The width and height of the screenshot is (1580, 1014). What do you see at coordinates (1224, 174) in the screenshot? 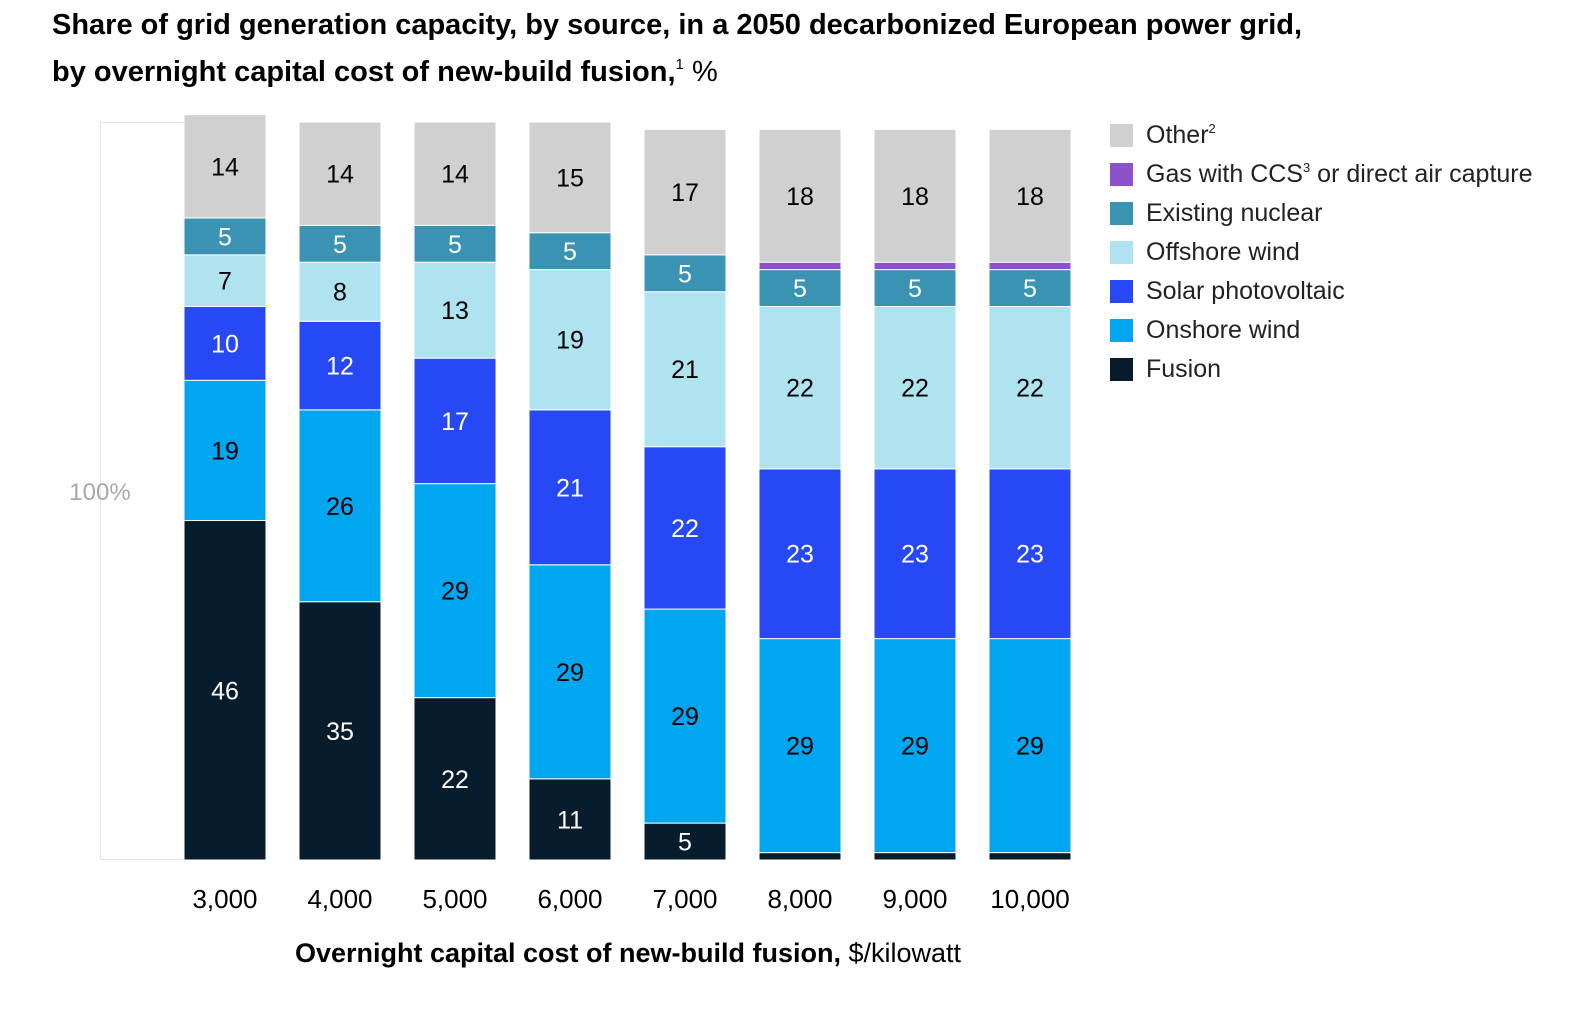
I see `legend-label-gas-ccs: Gas with CCS` at bounding box center [1224, 174].